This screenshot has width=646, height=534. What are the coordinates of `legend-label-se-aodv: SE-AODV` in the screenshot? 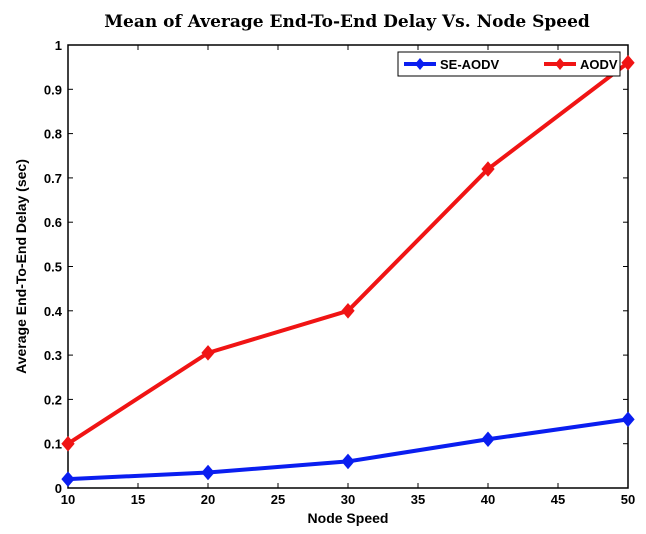 It's located at (470, 64).